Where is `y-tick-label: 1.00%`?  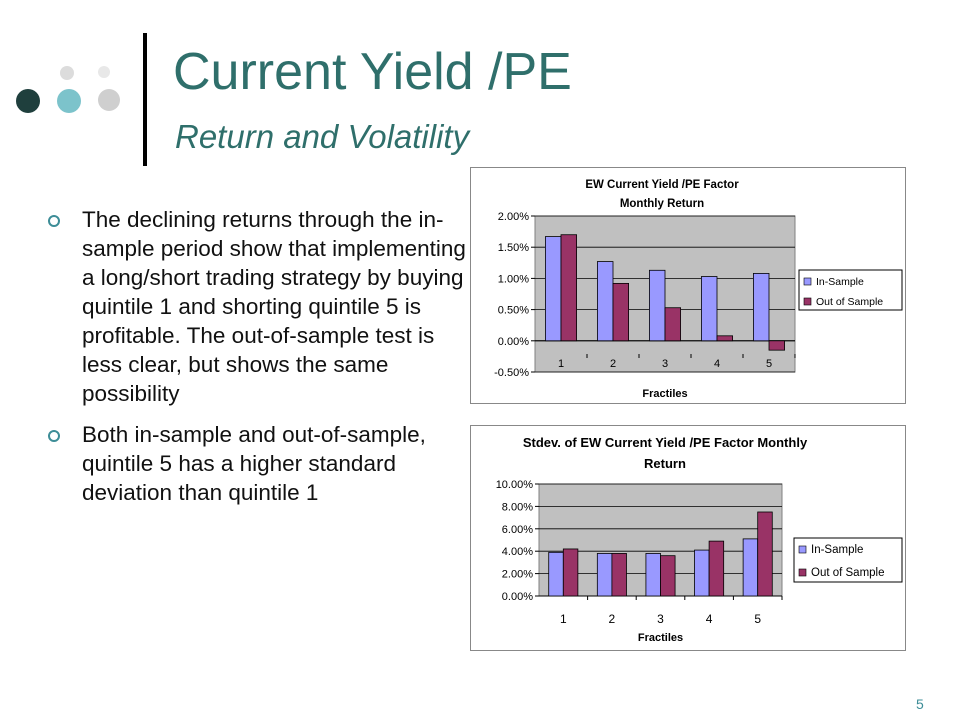
y-tick-label: 1.00% is located at coordinates (513, 279).